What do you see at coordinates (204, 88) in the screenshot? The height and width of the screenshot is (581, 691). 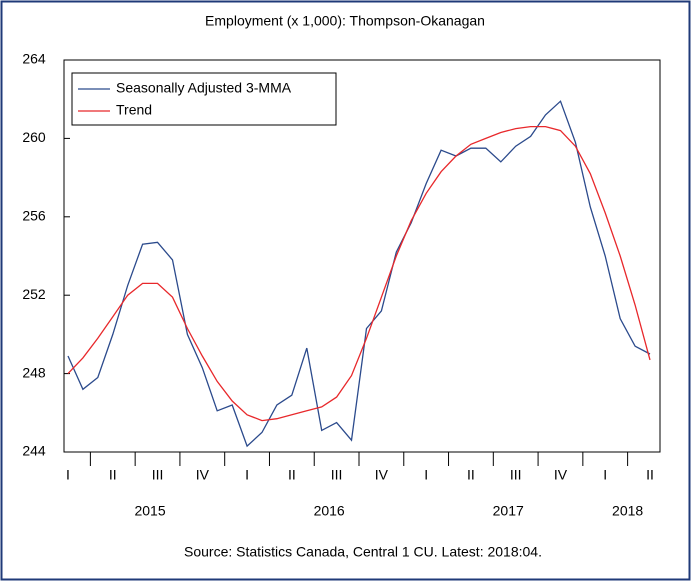 I see `legend-label: Seasonally Adjusted 3-MMA` at bounding box center [204, 88].